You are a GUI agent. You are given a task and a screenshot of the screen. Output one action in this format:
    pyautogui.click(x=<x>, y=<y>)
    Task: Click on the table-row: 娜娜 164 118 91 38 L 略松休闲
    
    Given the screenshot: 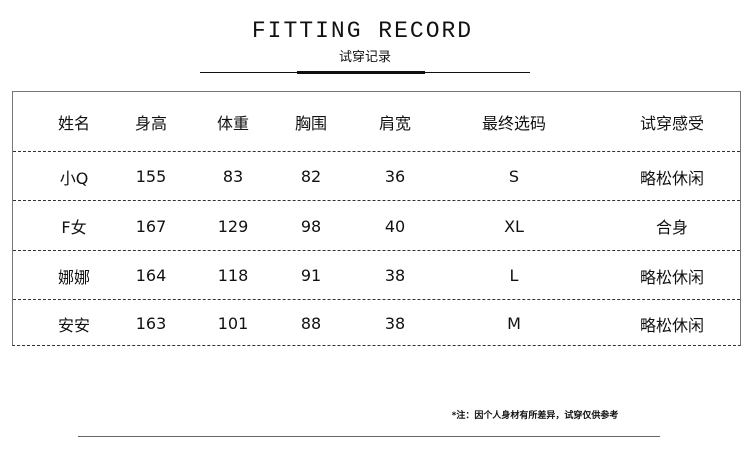 What is the action you would take?
    pyautogui.click(x=376, y=275)
    